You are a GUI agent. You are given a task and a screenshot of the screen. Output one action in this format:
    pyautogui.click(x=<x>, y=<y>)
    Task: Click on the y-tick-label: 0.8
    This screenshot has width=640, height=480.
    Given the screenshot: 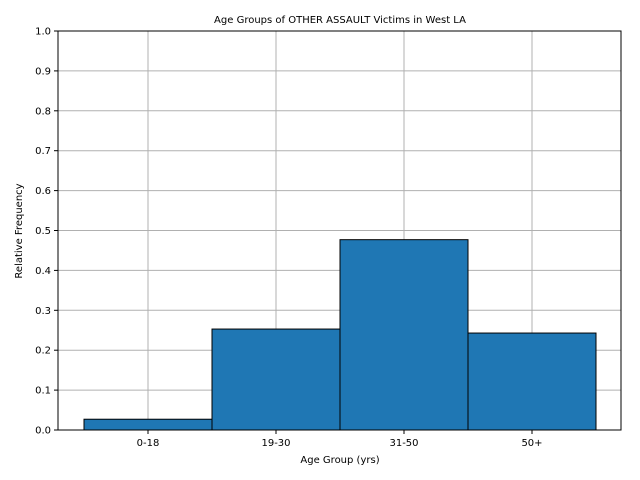 What is the action you would take?
    pyautogui.click(x=43, y=111)
    